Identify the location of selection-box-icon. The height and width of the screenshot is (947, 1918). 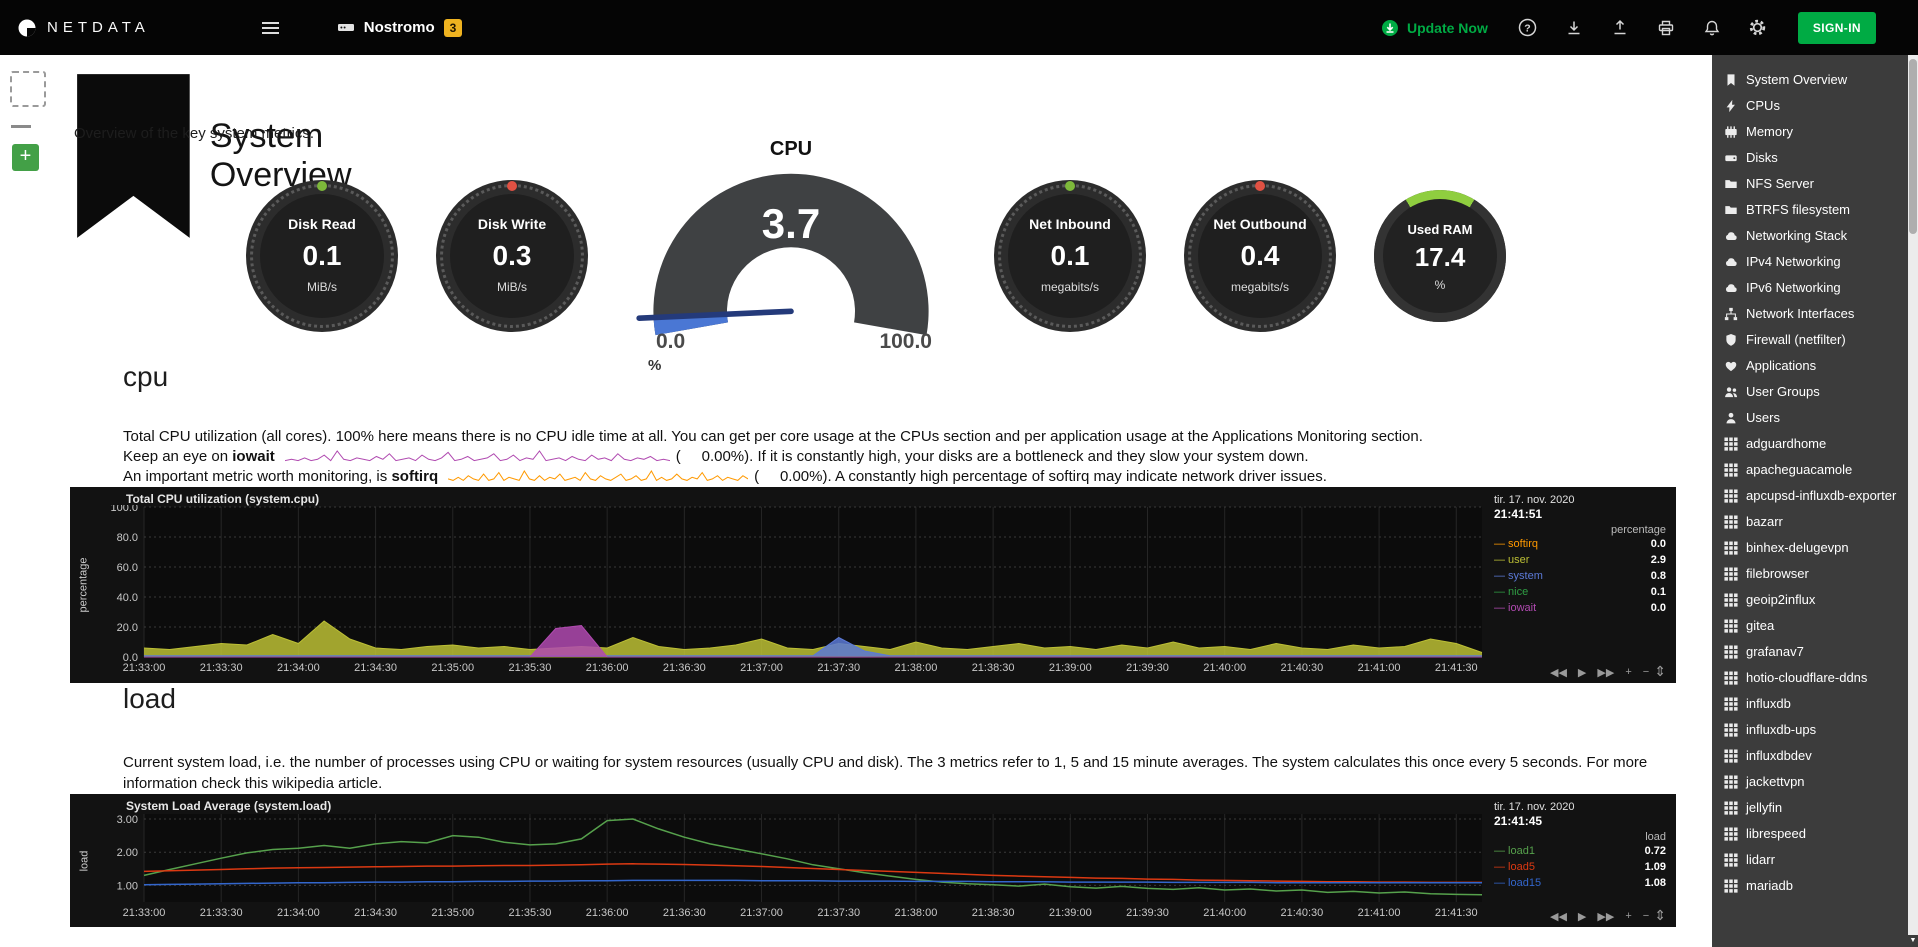
(28, 89).